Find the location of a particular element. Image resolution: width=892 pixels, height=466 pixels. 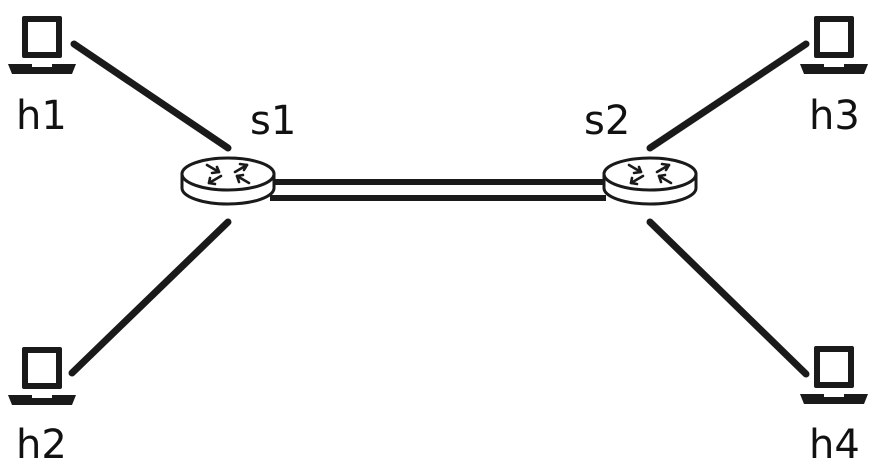

host-h2 is located at coordinates (42, 376).